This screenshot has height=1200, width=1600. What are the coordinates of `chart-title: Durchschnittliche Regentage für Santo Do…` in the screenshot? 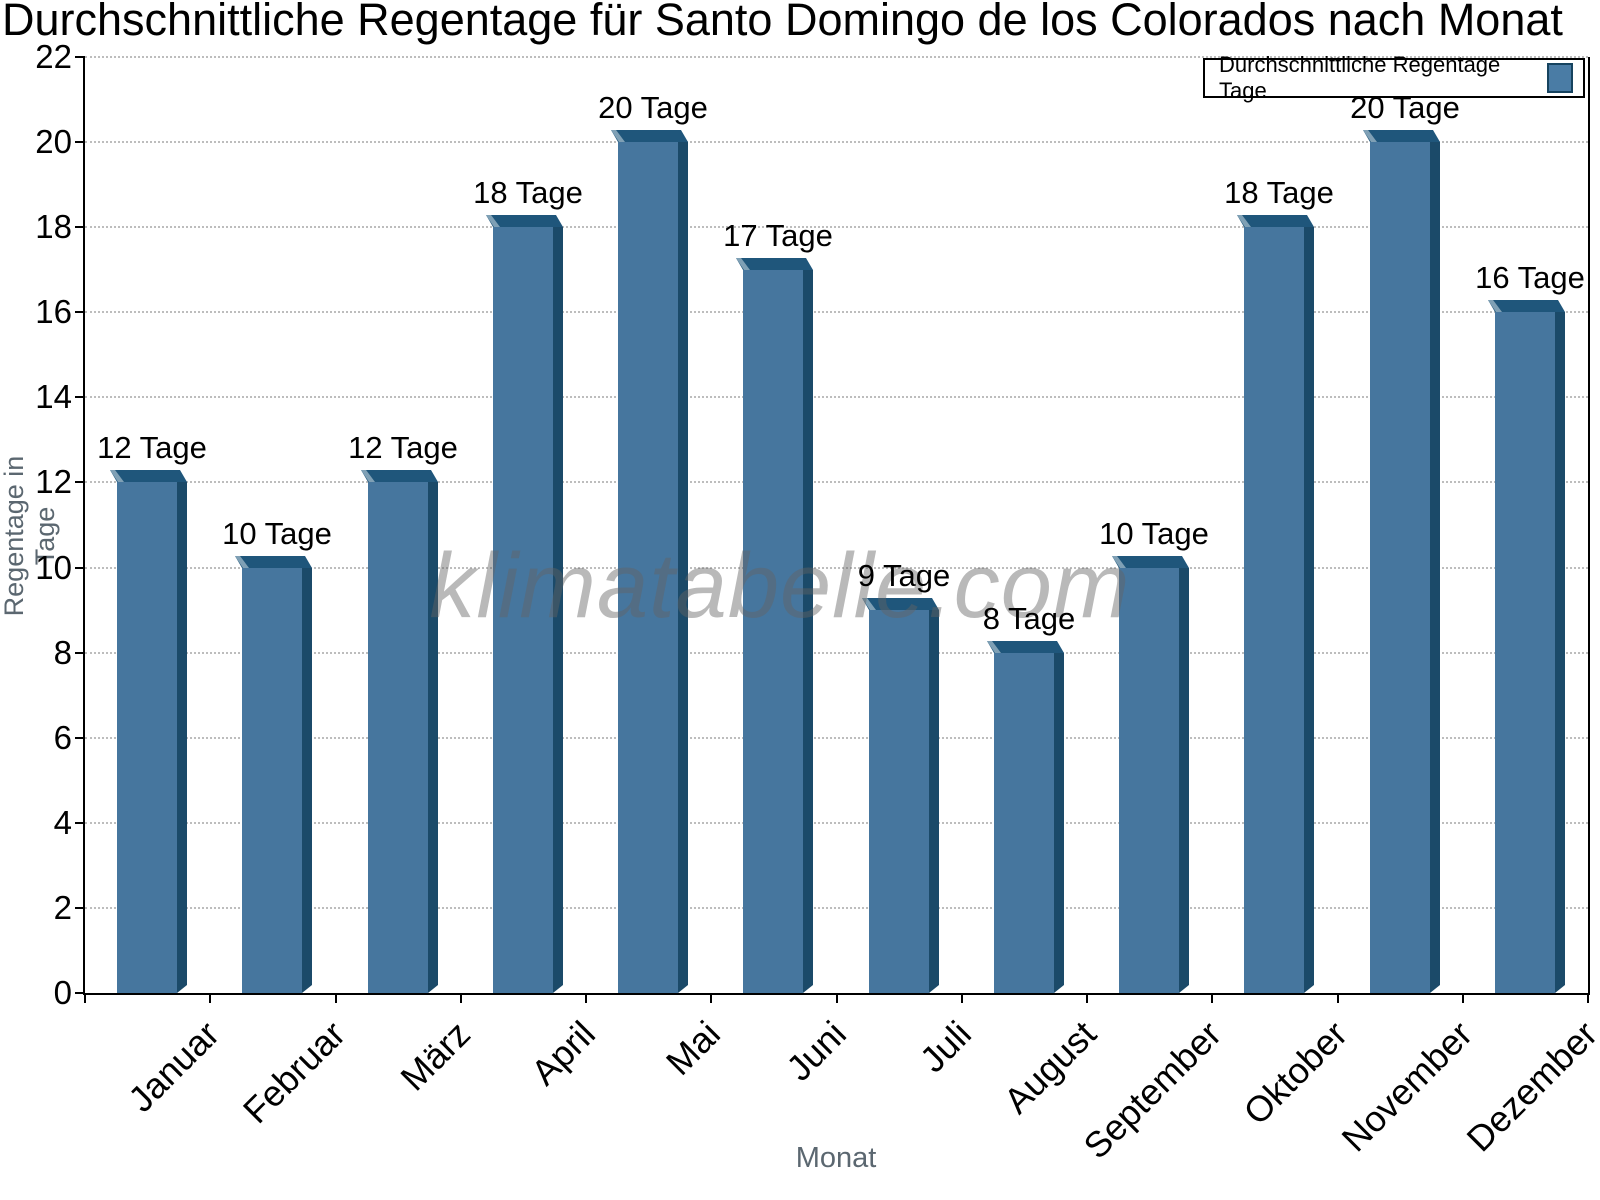 It's located at (782, 22).